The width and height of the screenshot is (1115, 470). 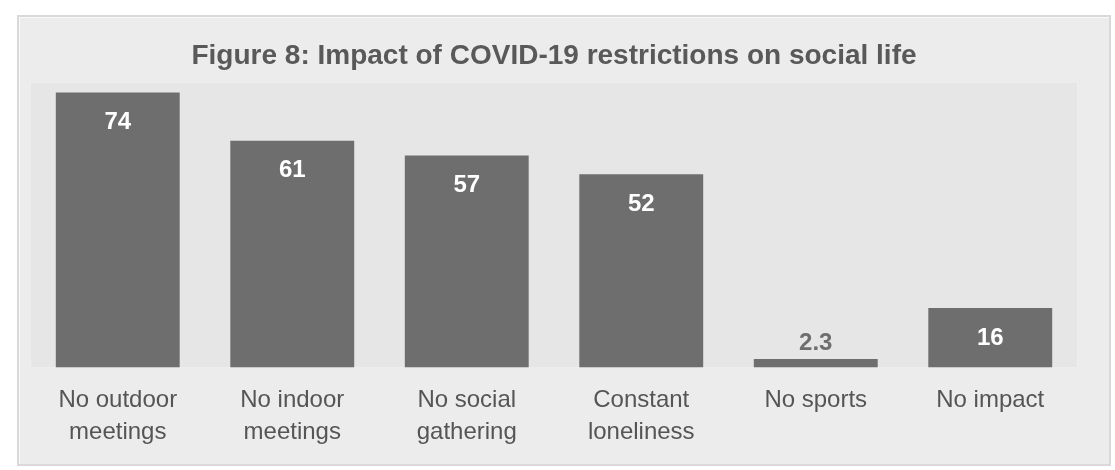 I want to click on x-tick-label: No impact, so click(x=990, y=398).